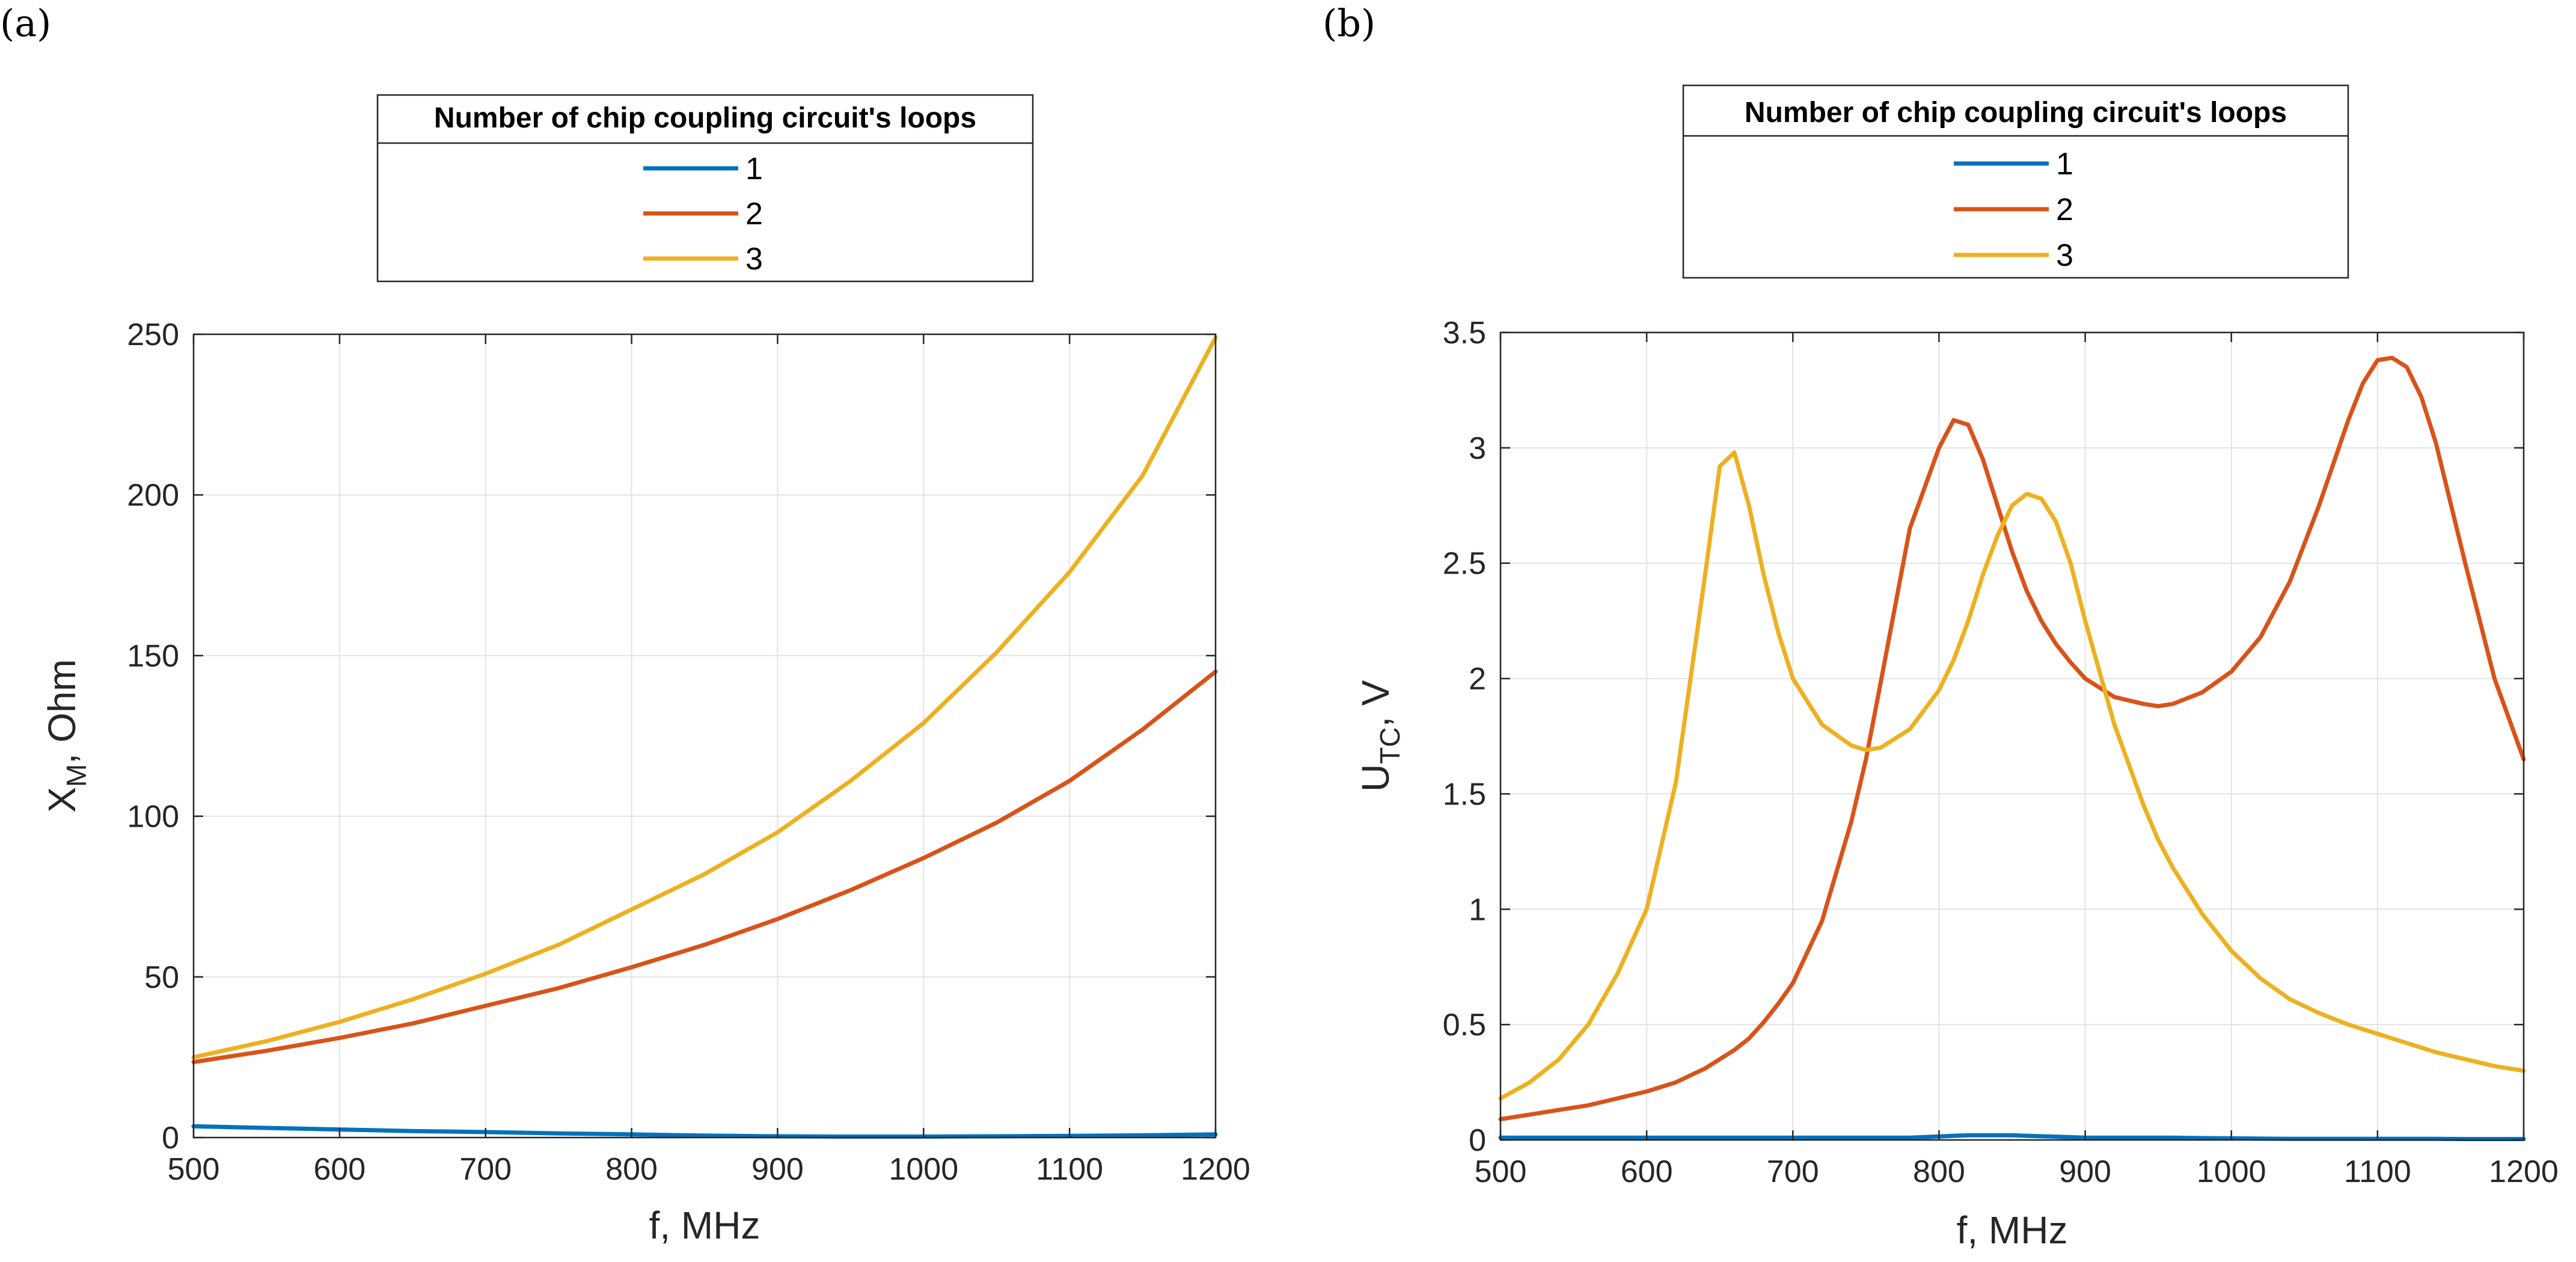 This screenshot has height=1262, width=2576. I want to click on panel-a-xtick-label-800: 800, so click(631, 1169).